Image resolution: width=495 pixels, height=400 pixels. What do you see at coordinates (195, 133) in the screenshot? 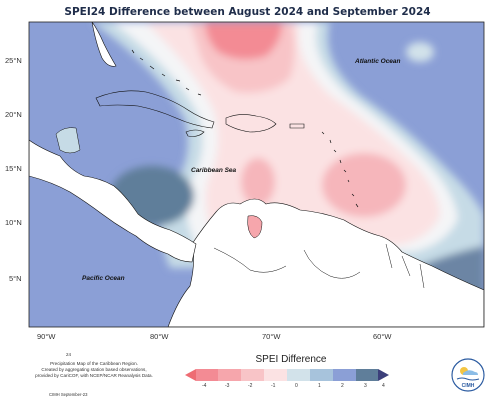
I see `jamaica-outline` at bounding box center [195, 133].